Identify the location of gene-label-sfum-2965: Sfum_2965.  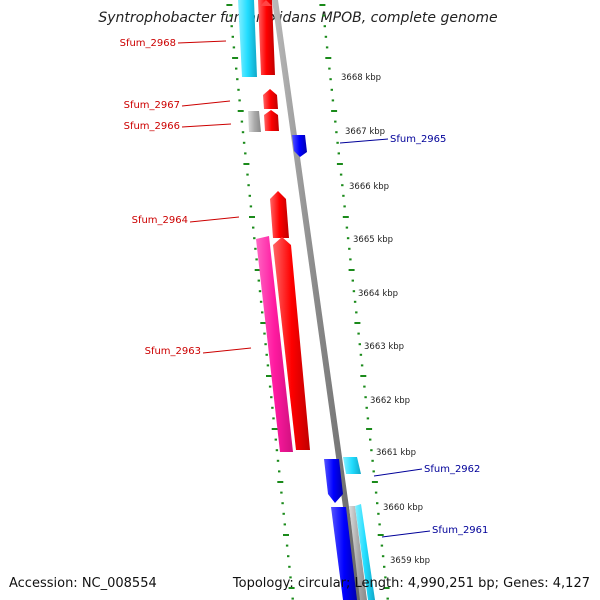
(418, 139).